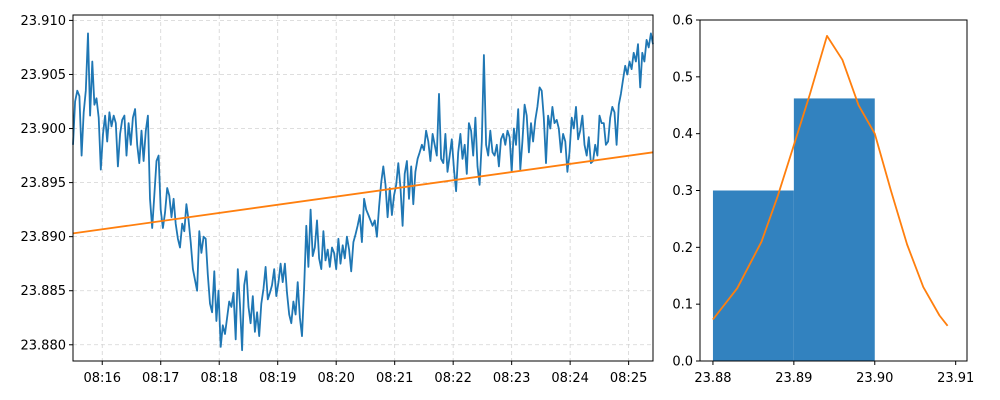 This screenshot has height=400, width=1000. Describe the element at coordinates (628, 378) in the screenshot. I see `x-tick-label: 08:25` at that location.